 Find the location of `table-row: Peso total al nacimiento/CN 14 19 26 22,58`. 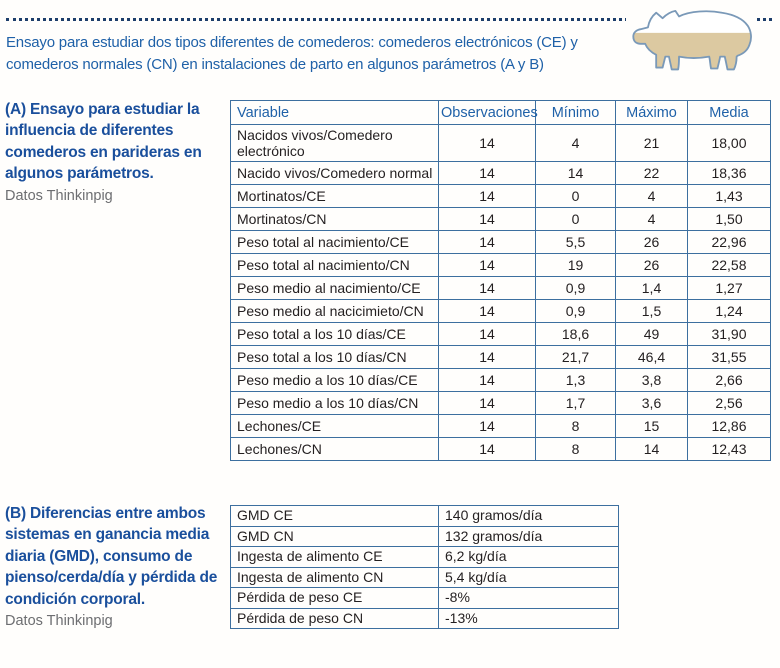

table-row: Peso total al nacimiento/CN 14 19 26 22,58 is located at coordinates (500, 265).